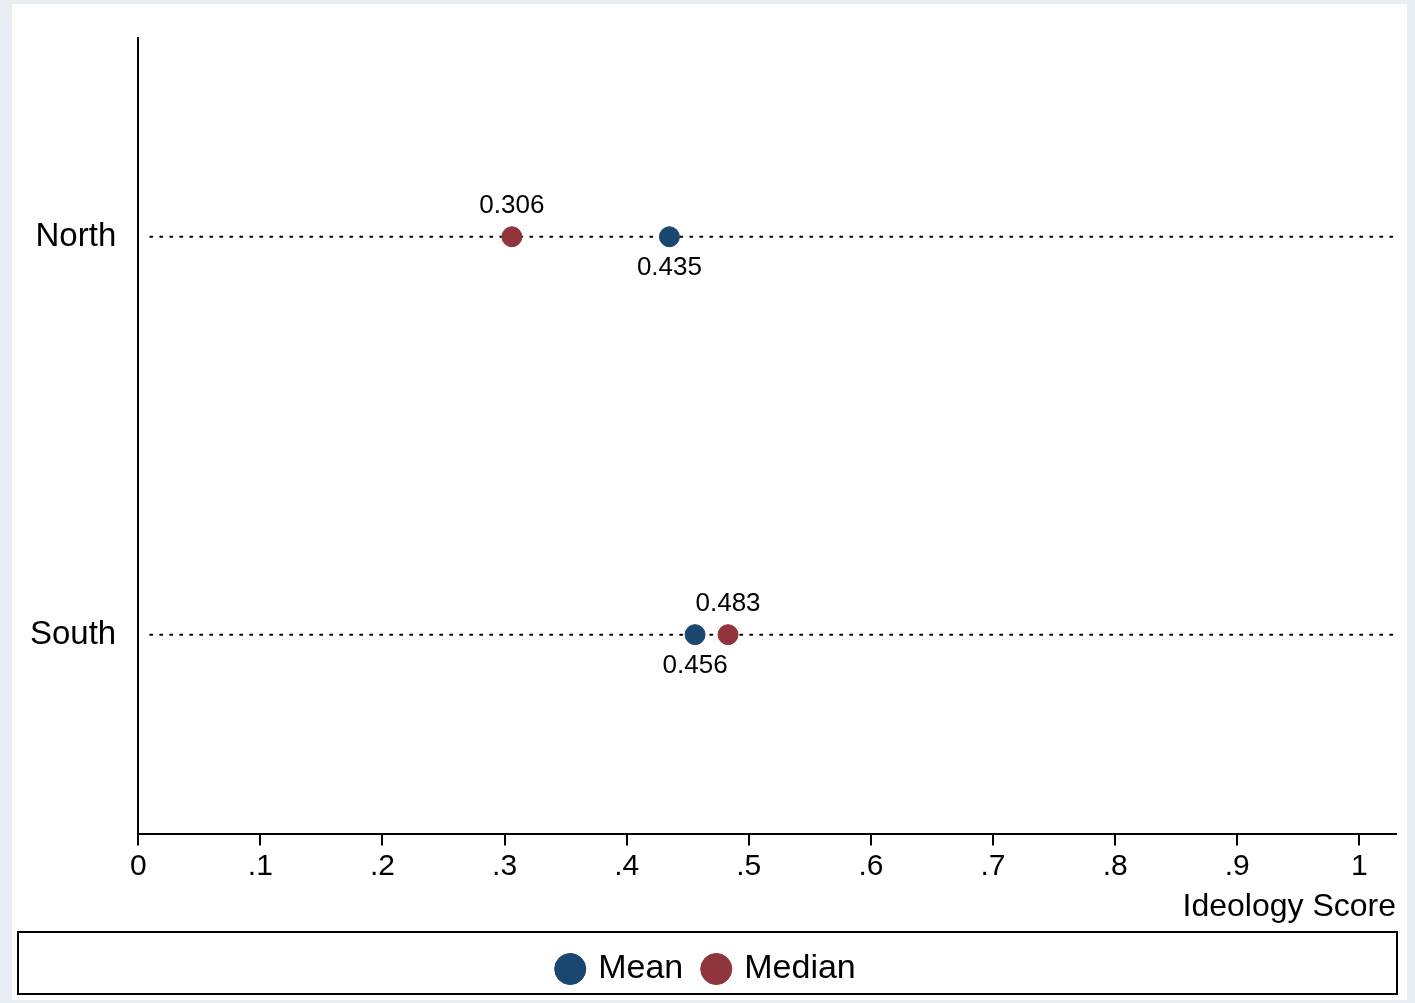 The image size is (1415, 1003). What do you see at coordinates (382, 864) in the screenshot?
I see `x-tick-label: .2` at bounding box center [382, 864].